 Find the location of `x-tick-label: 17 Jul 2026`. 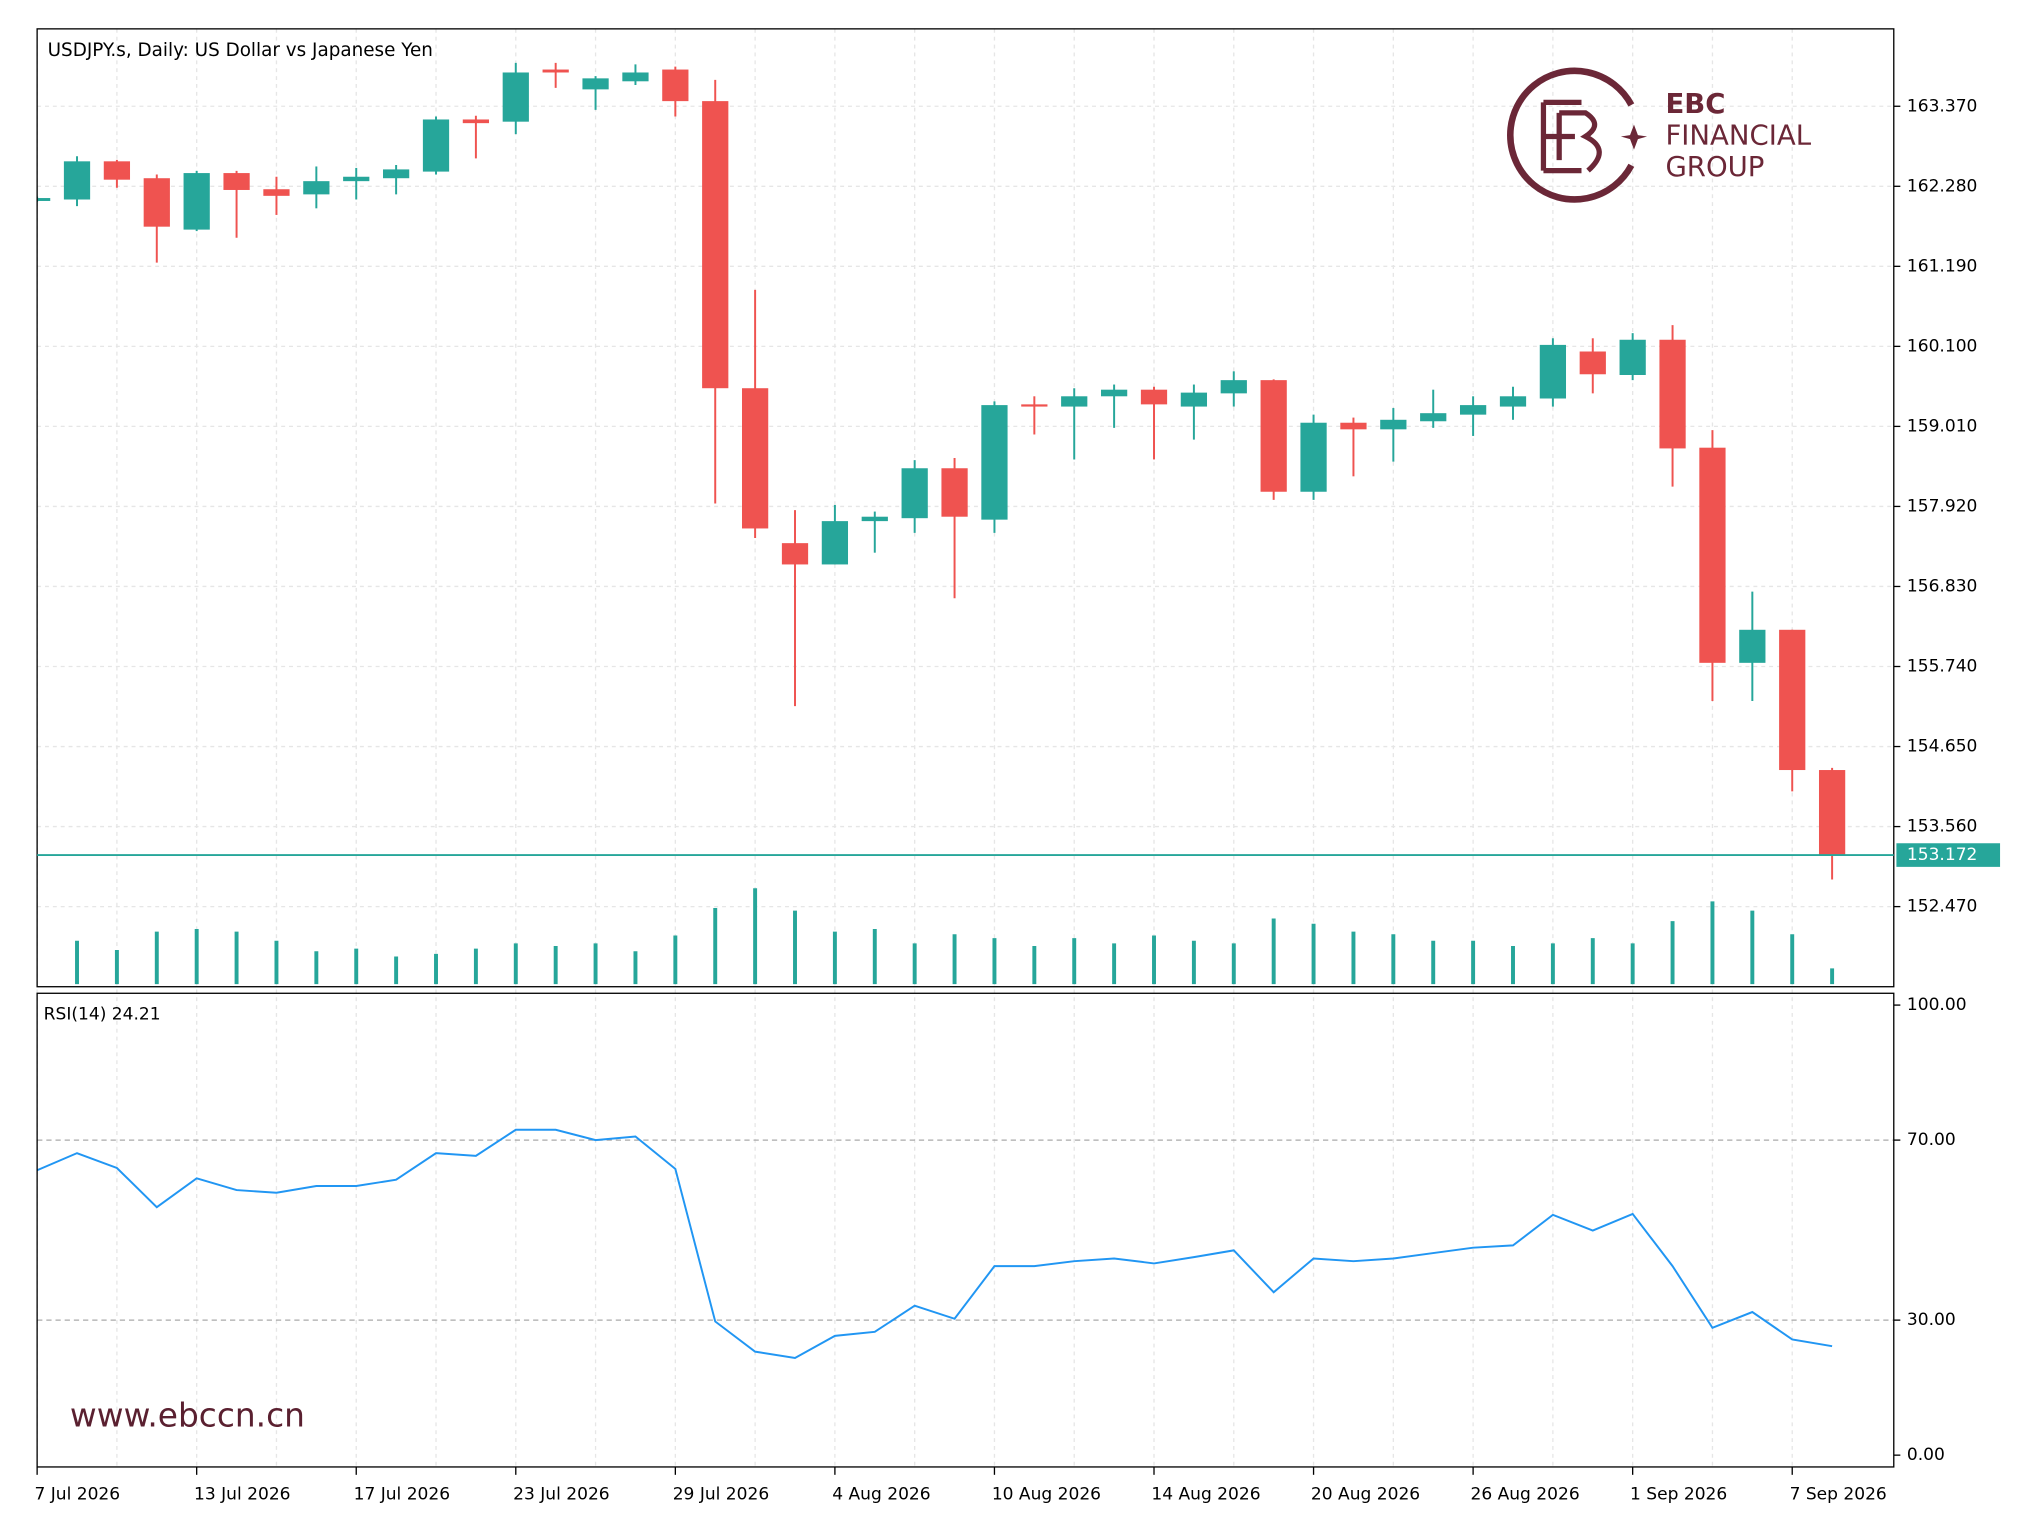

x-tick-label: 17 Jul 2026 is located at coordinates (402, 1495).